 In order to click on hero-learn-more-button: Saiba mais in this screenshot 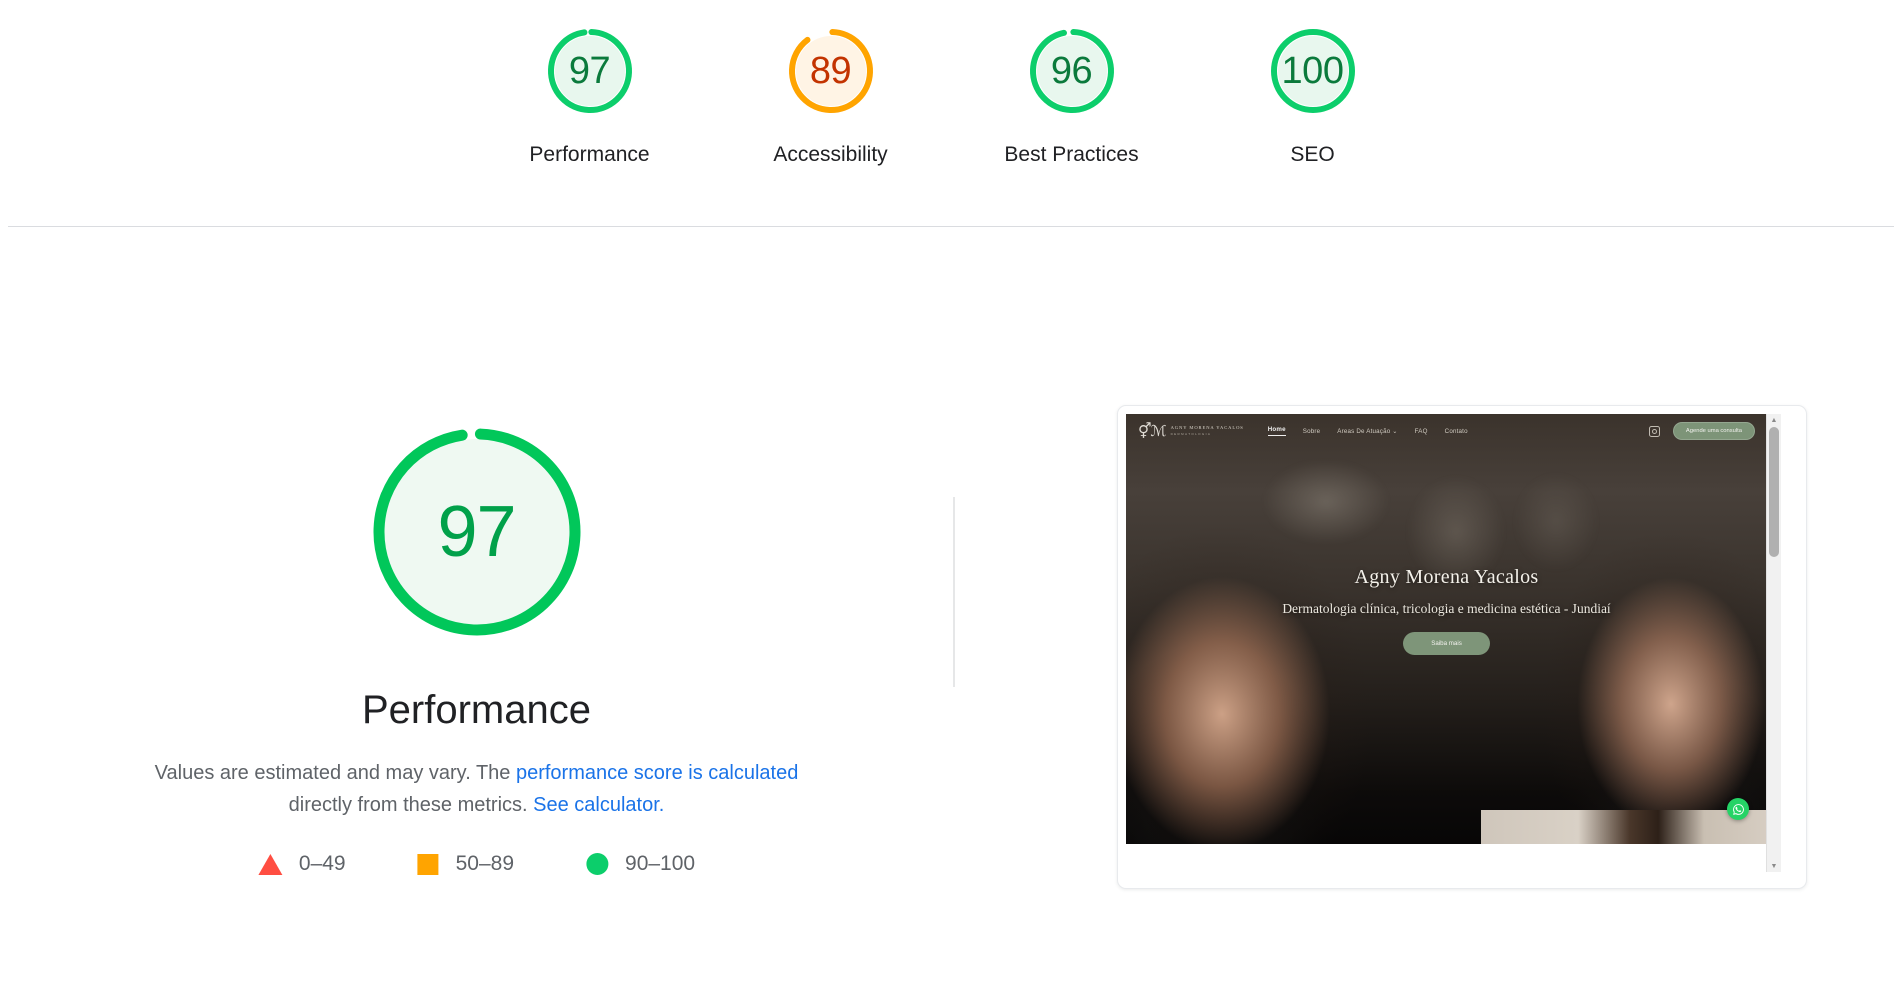, I will do `click(1446, 644)`.